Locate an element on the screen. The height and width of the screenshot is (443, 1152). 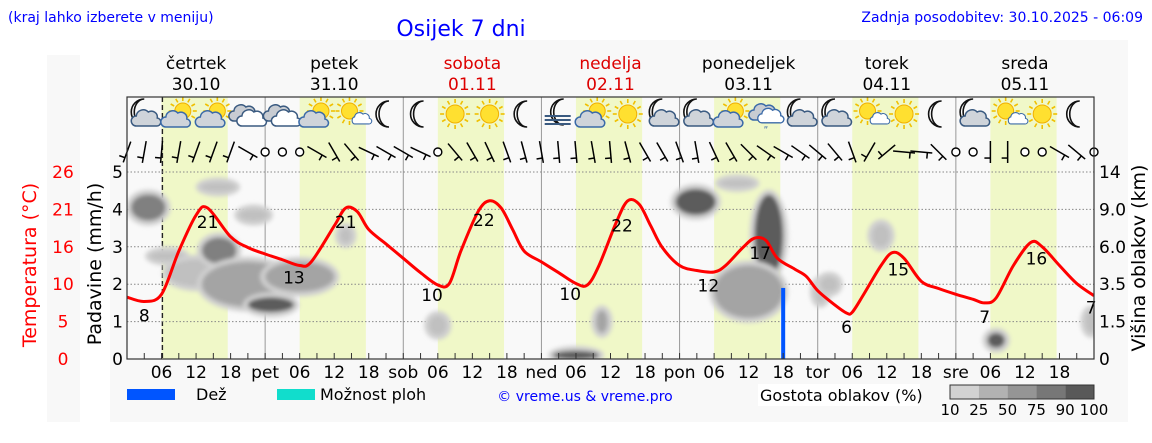
sun-small-cloud-icon is located at coordinates (354, 111).